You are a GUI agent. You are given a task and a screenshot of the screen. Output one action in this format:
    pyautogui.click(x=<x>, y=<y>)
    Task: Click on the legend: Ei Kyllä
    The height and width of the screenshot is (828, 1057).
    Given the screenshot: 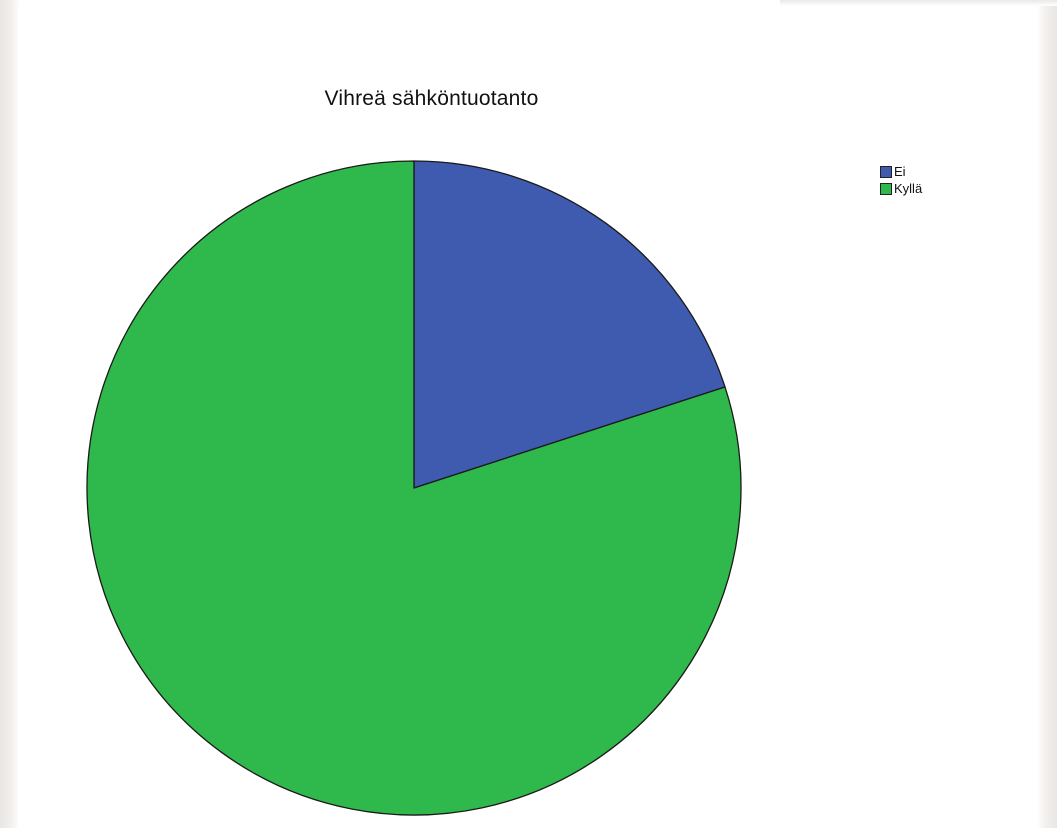 What is the action you would take?
    pyautogui.click(x=901, y=181)
    